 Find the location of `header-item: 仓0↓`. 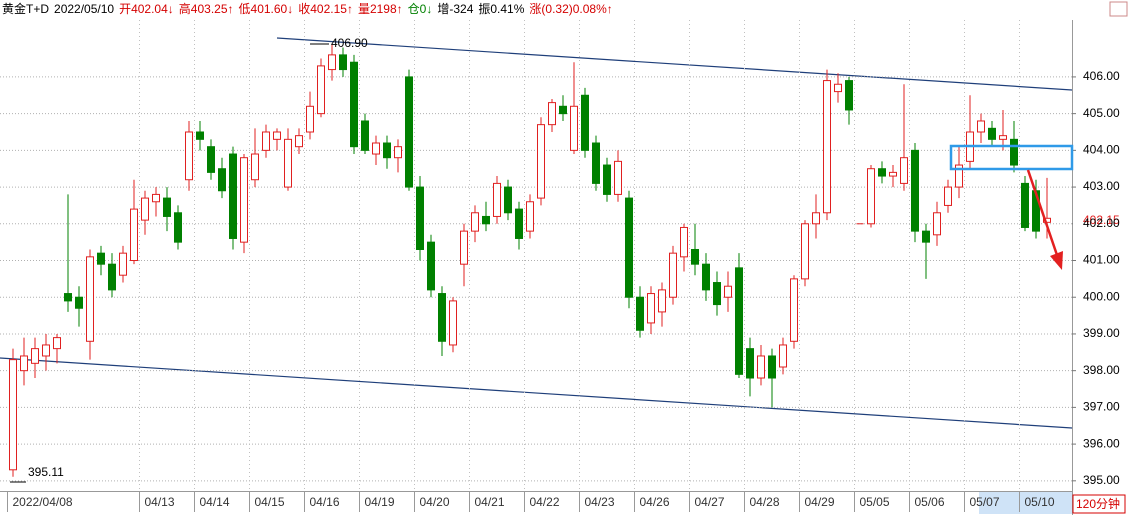

header-item: 仓0↓ is located at coordinates (420, 9).